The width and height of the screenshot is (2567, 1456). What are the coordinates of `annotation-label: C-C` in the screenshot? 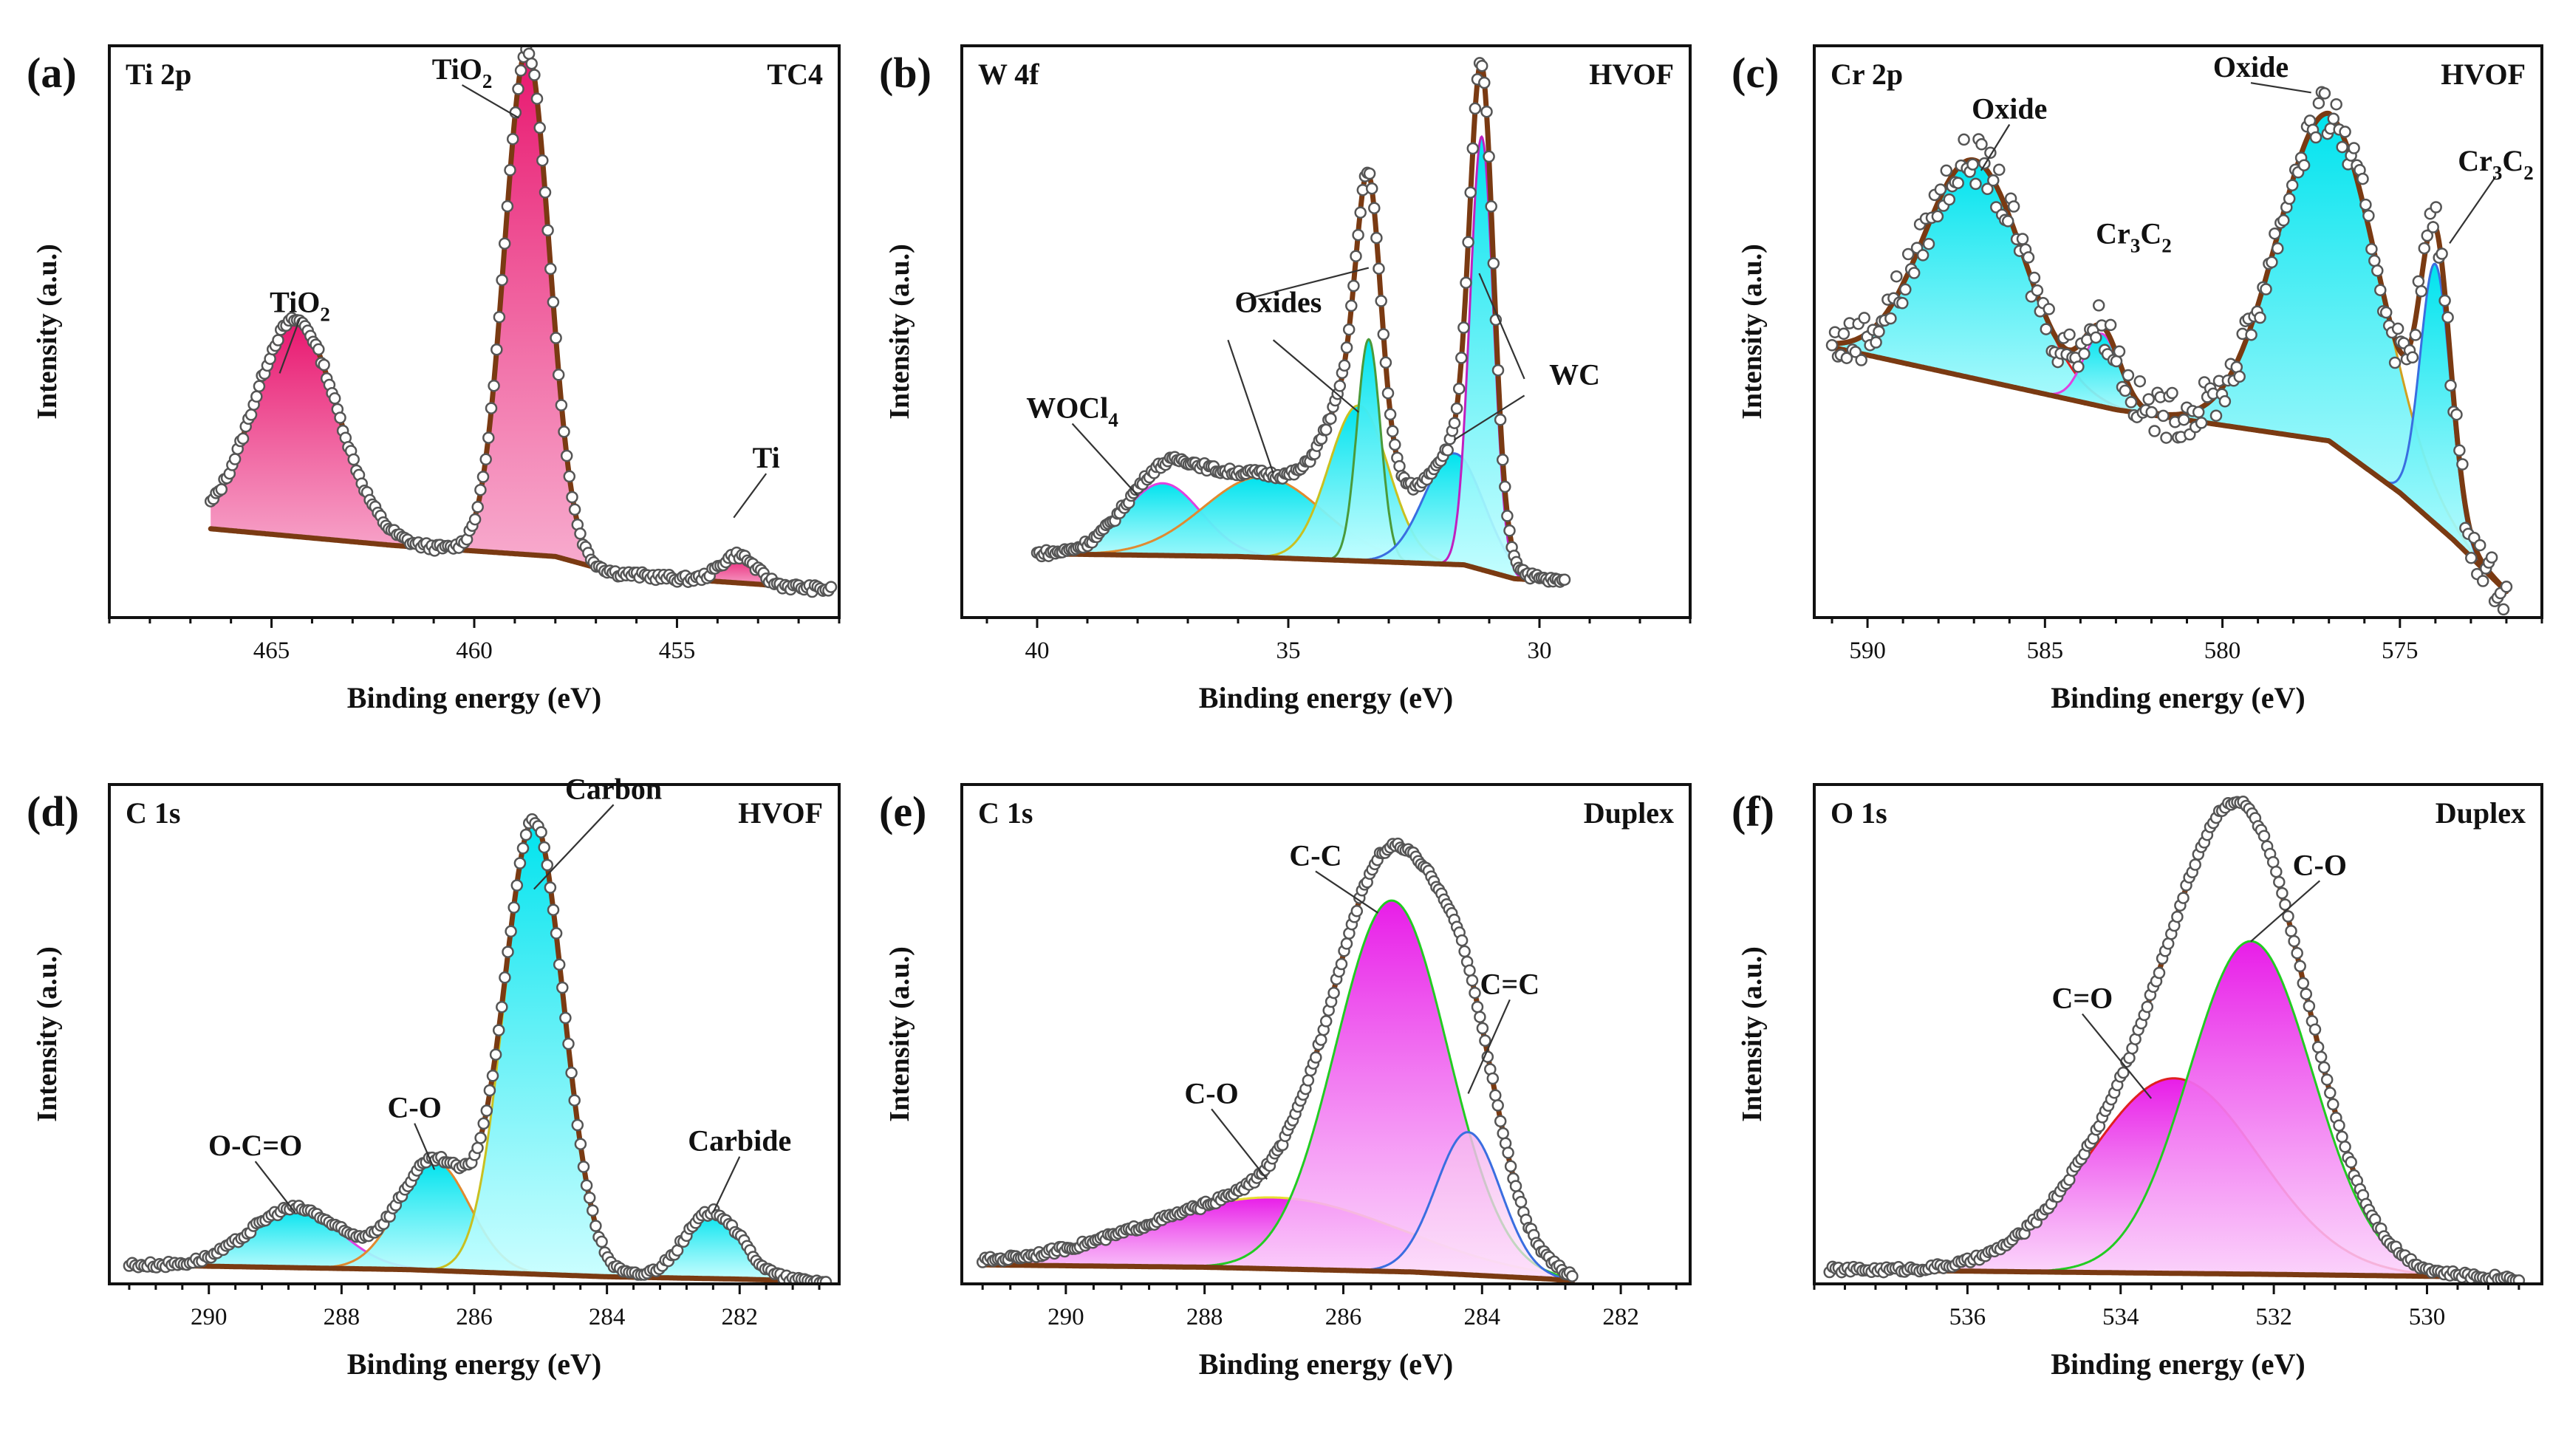 It's located at (1315, 855).